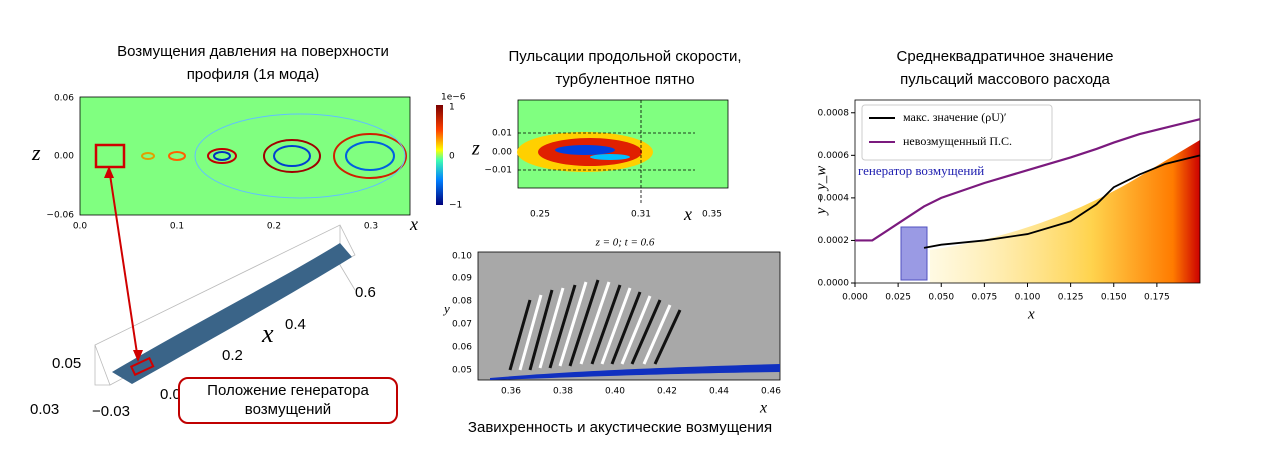  Describe the element at coordinates (624, 56) in the screenshot. I see `panel-title: Пульсации продольной скорости,` at that location.